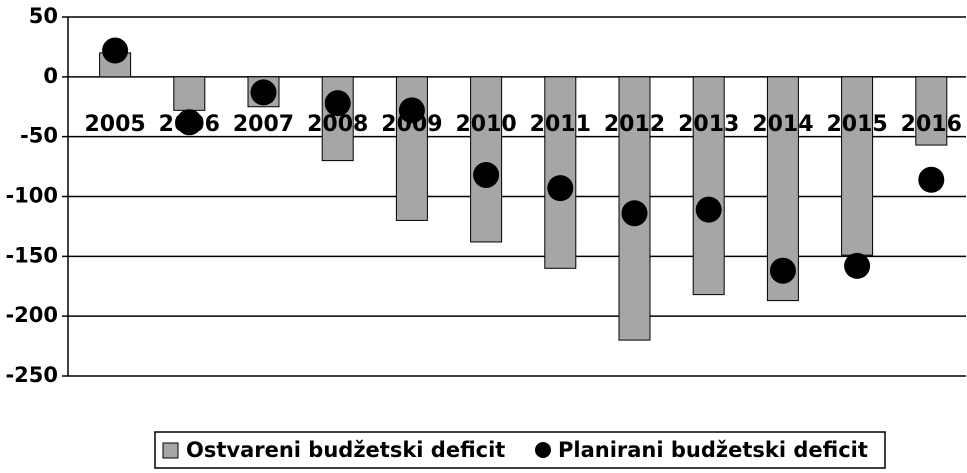 This screenshot has width=967, height=473. I want to click on x-tick-label: 2010, so click(485, 124).